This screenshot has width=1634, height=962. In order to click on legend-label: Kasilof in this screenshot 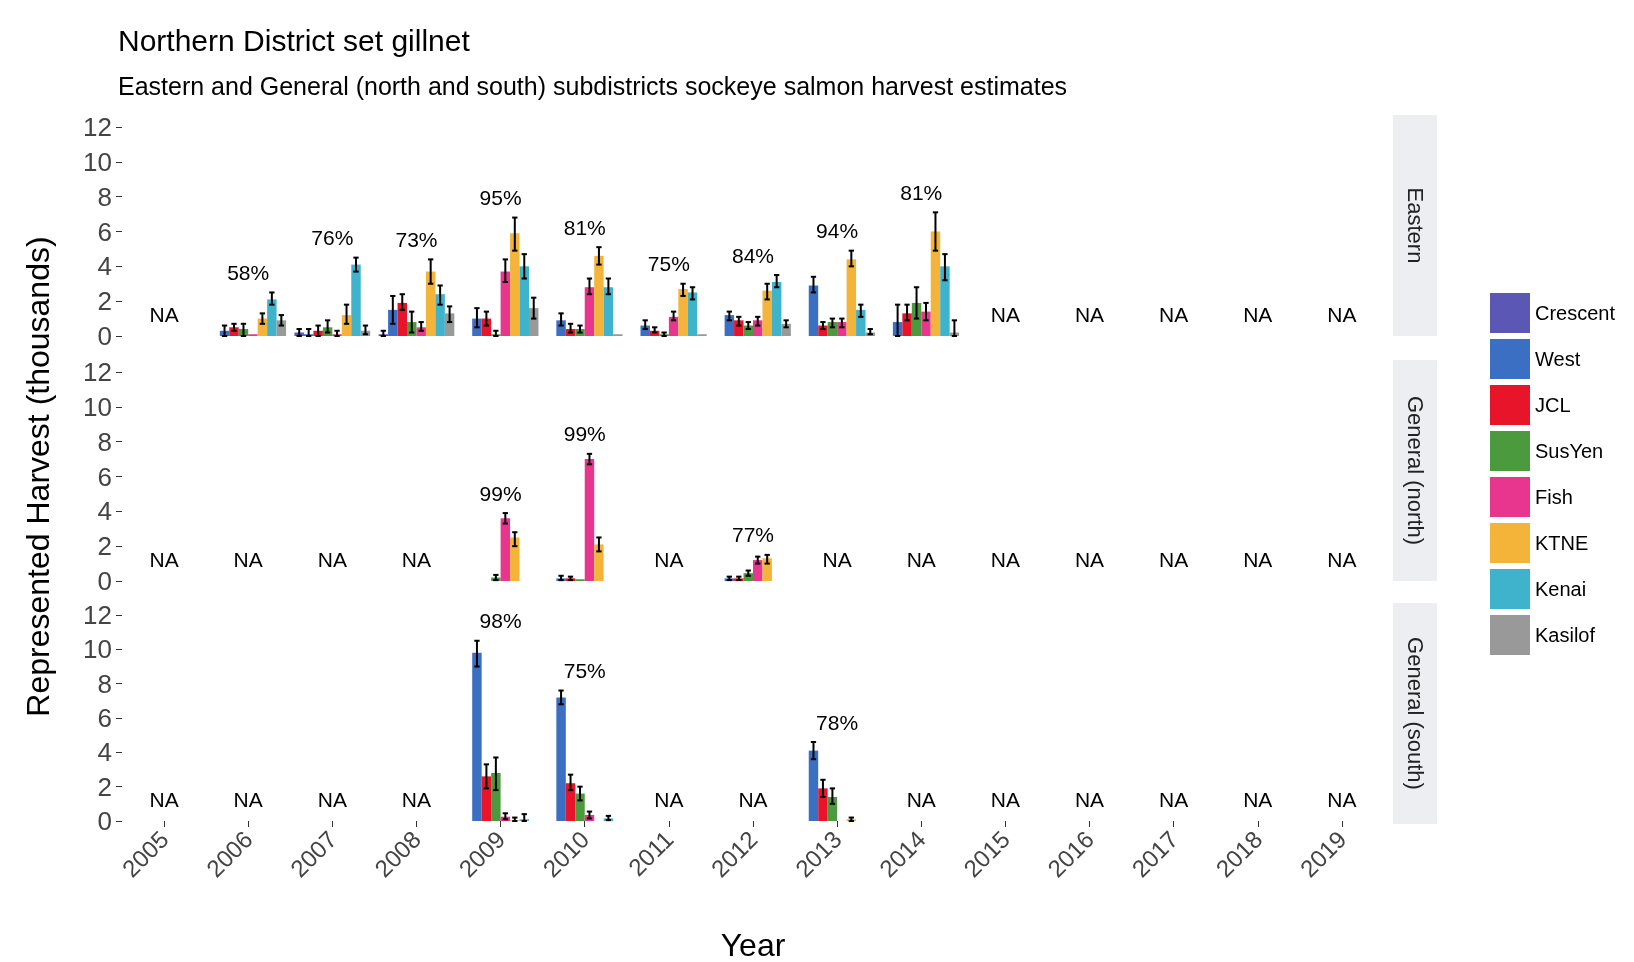, I will do `click(1565, 635)`.